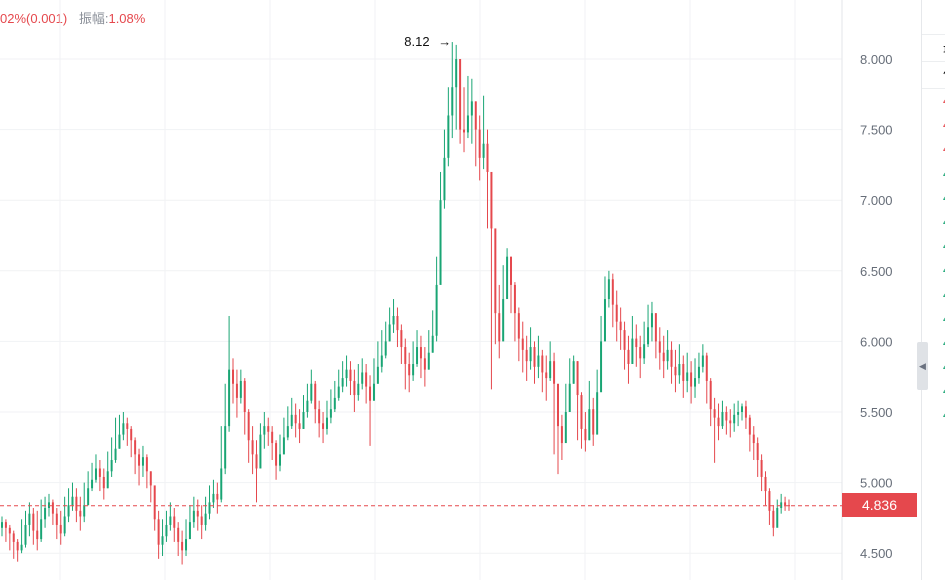 The image size is (945, 580). What do you see at coordinates (876, 59) in the screenshot?
I see `y-tick-label: 8.000` at bounding box center [876, 59].